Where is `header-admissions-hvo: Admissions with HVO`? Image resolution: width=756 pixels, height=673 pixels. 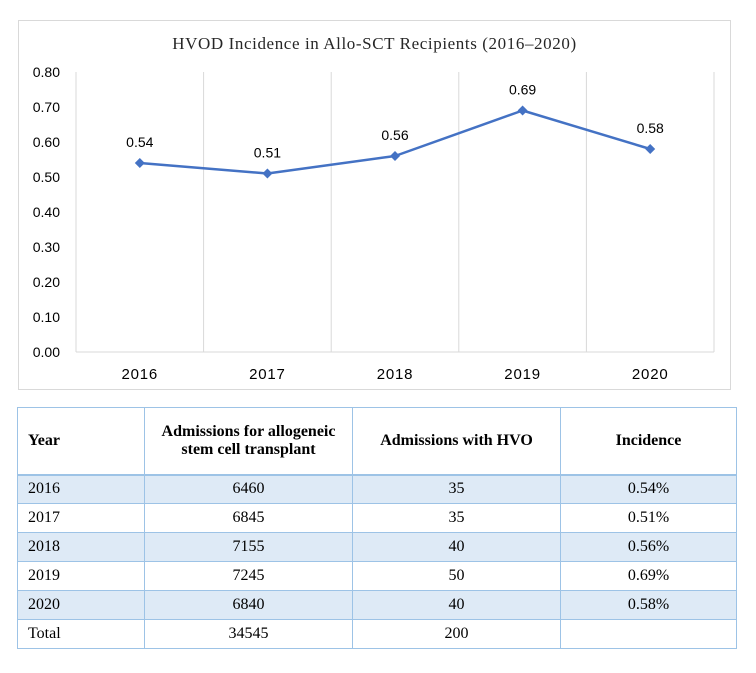 header-admissions-hvo: Admissions with HVO is located at coordinates (456, 441).